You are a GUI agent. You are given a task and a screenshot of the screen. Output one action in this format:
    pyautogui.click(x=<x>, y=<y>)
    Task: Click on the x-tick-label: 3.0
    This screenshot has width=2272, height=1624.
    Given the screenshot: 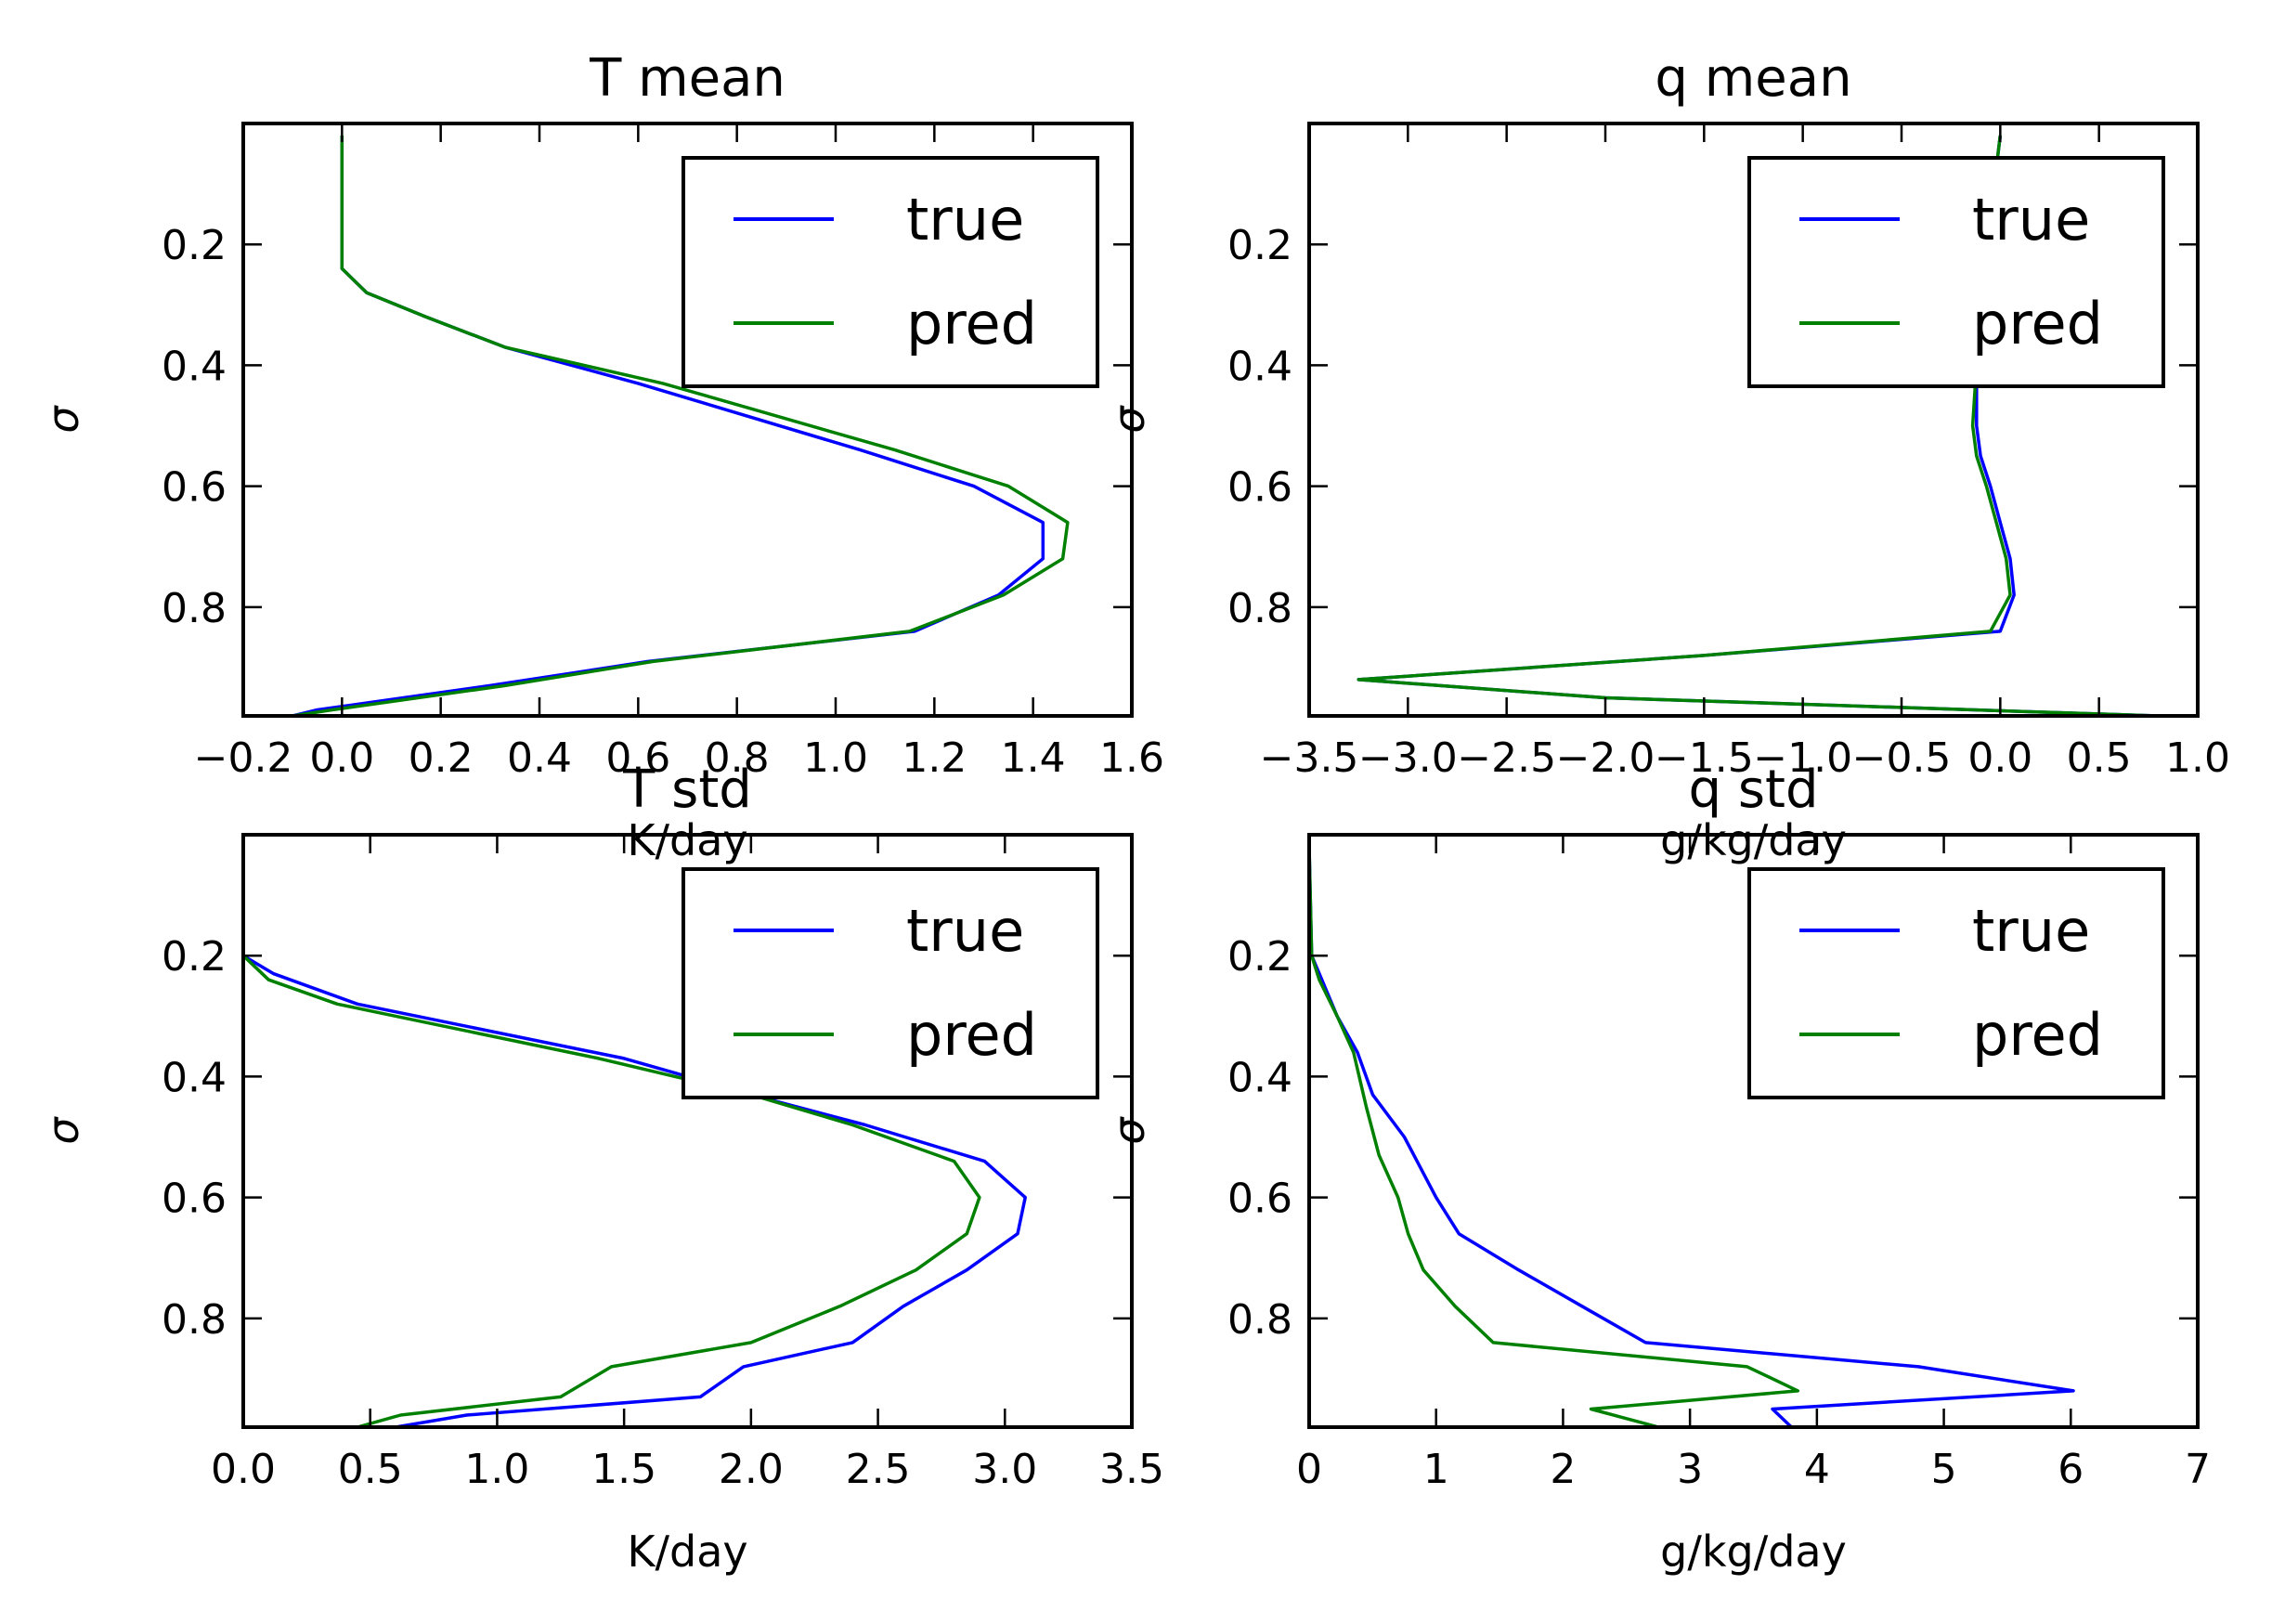 What is the action you would take?
    pyautogui.click(x=1005, y=1469)
    